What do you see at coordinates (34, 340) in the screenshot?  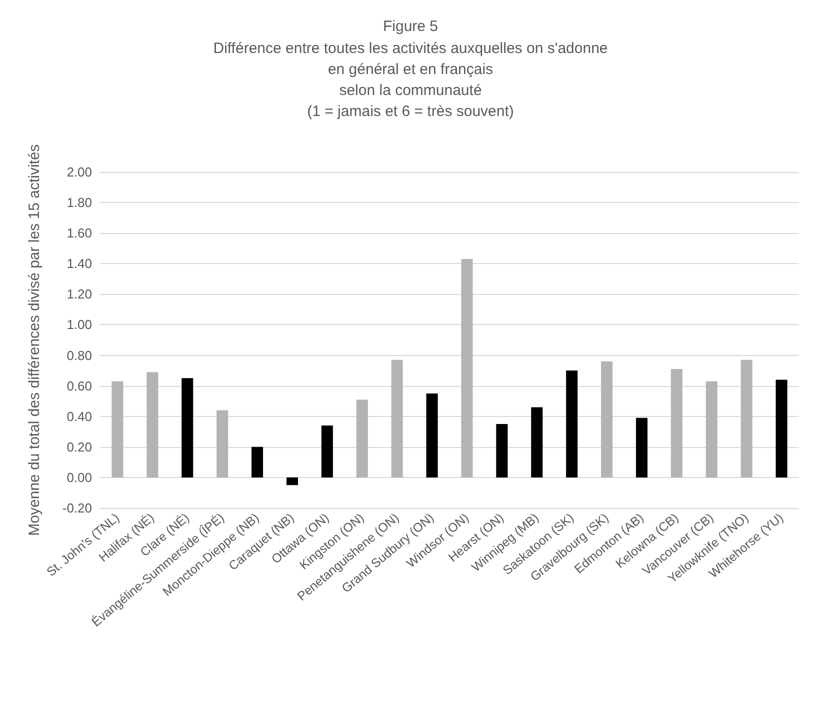 I see `y-axis-title: Moyenne du total des différences divisé par les 15 activités` at bounding box center [34, 340].